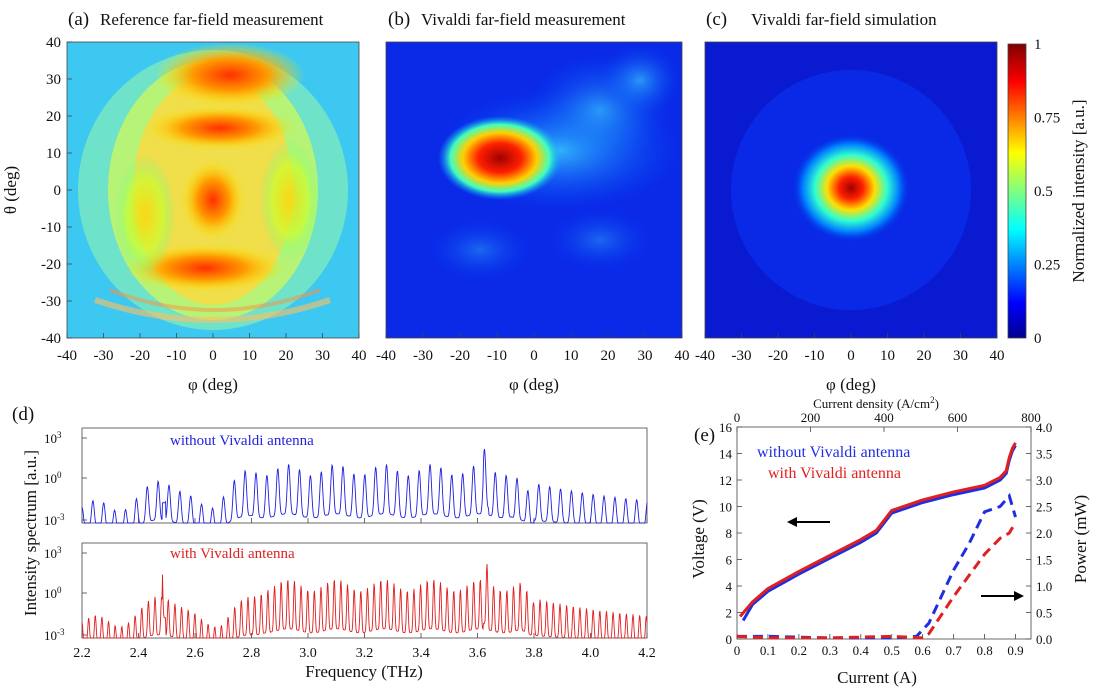 This screenshot has height=687, width=1093. What do you see at coordinates (1047, 119) in the screenshot?
I see `colorbar-tick-label: 0.75` at bounding box center [1047, 119].